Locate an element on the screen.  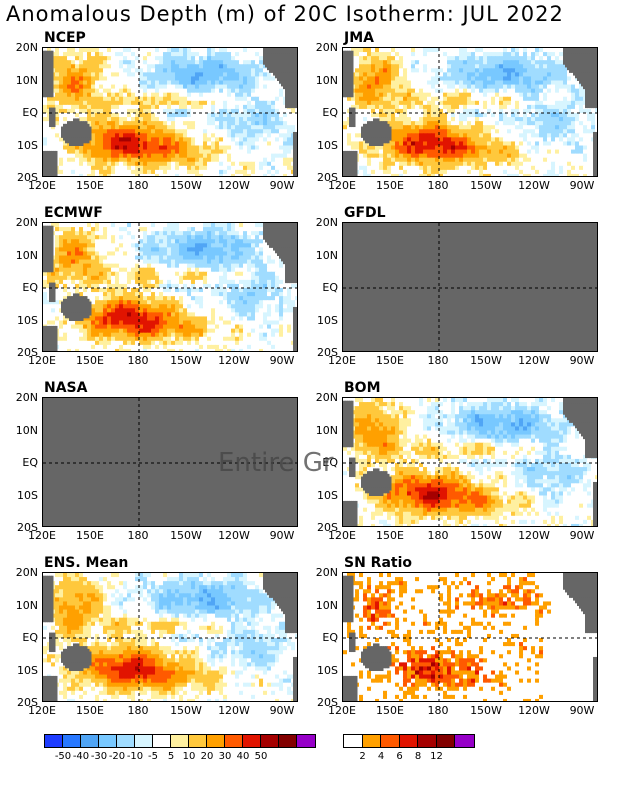
colorbar-label: 5 is located at coordinates (171, 756).